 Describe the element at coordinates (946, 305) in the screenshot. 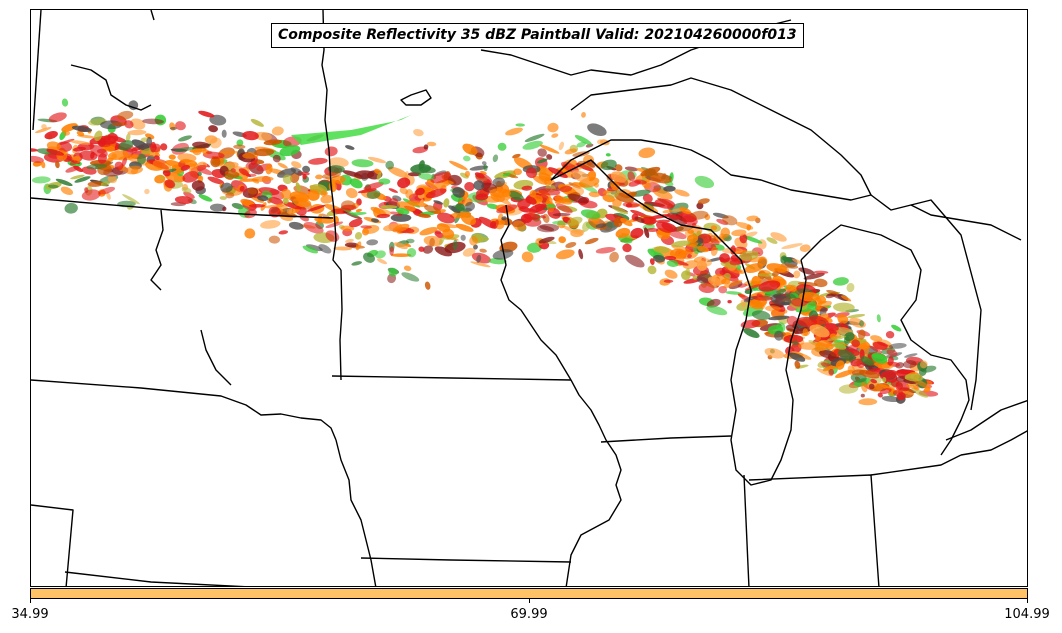

I see `ontario-border` at that location.